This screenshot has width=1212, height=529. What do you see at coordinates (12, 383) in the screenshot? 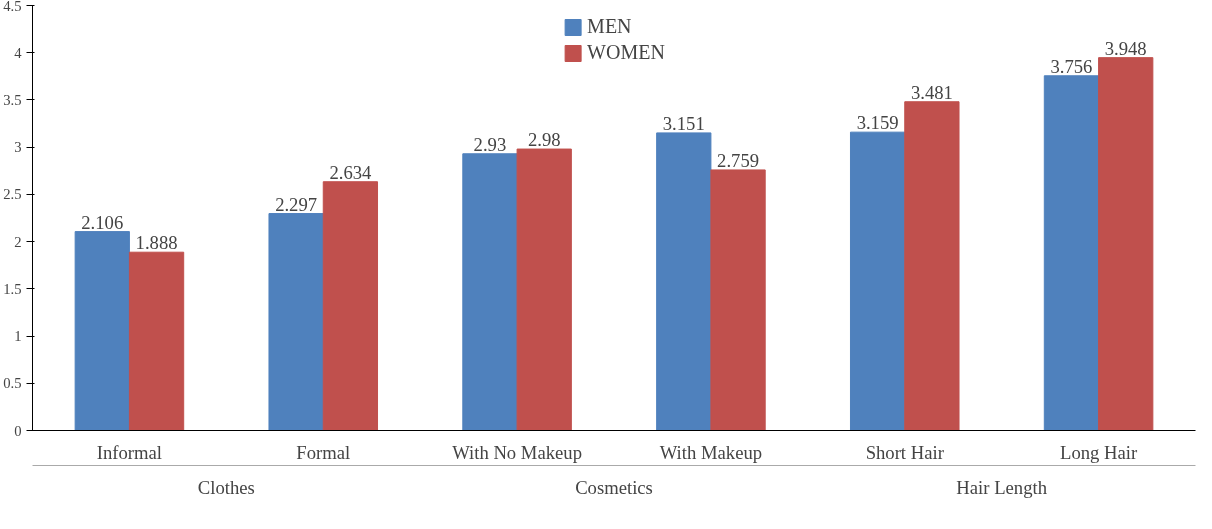
I see `y-tick-label: 0.5` at bounding box center [12, 383].